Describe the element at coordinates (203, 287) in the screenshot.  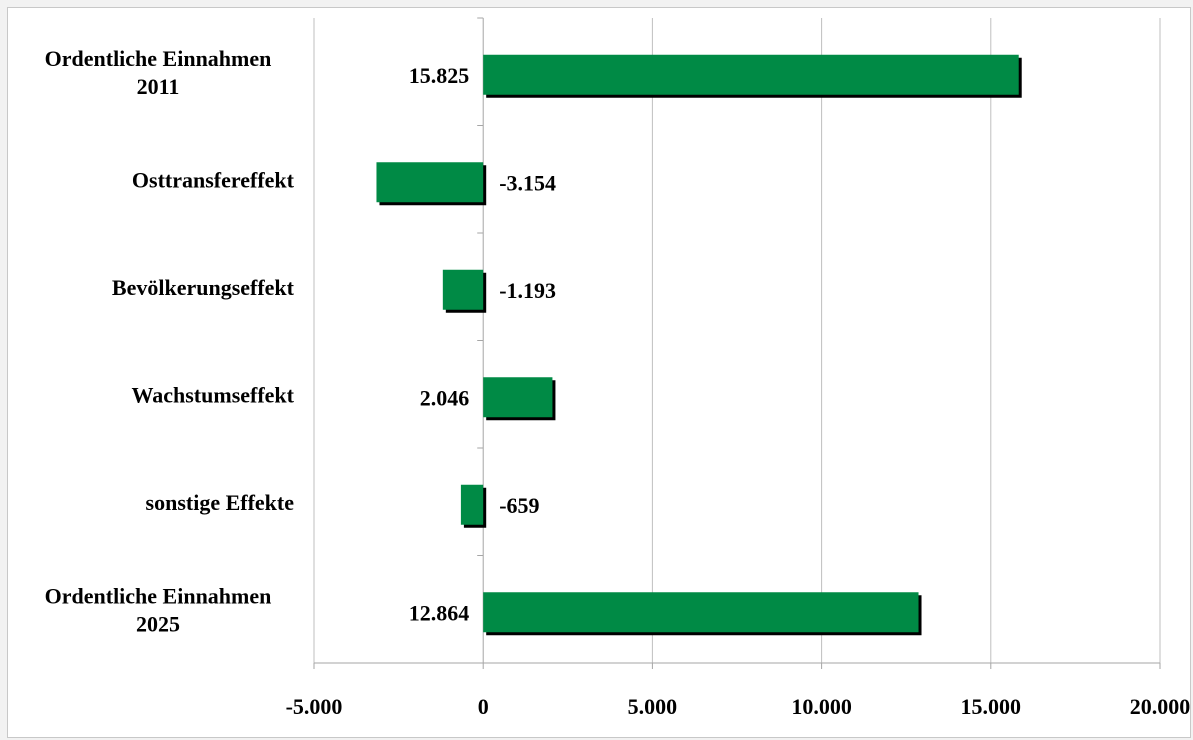
I see `category-label-2-0: Bevölkerungseffekt` at that location.